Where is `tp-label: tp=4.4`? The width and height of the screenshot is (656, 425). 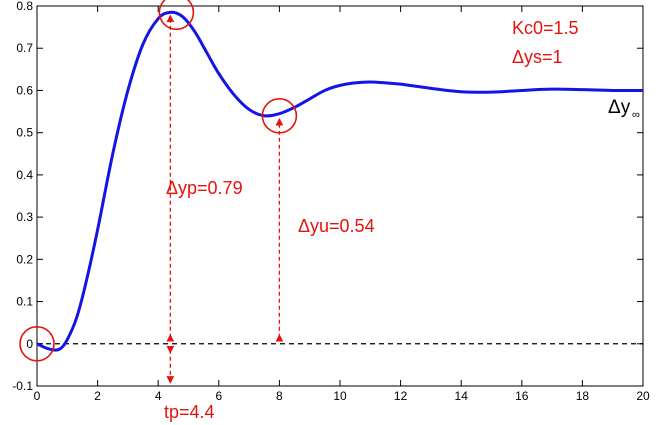 tp-label: tp=4.4 is located at coordinates (189, 412).